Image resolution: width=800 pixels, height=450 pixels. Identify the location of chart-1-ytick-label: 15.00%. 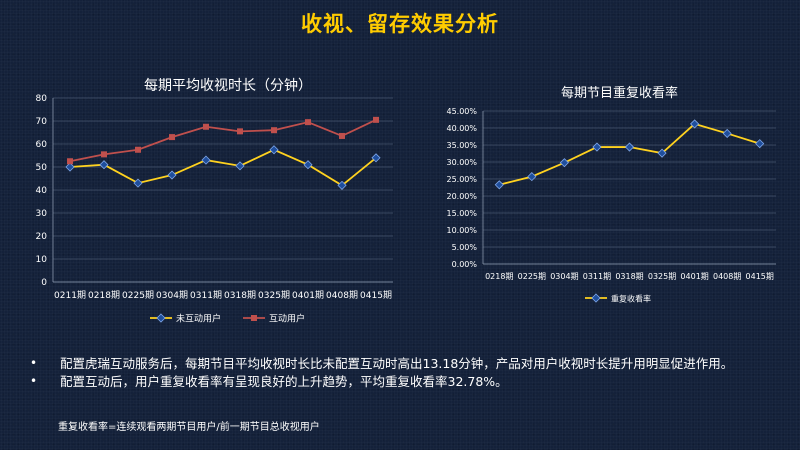
(461, 213).